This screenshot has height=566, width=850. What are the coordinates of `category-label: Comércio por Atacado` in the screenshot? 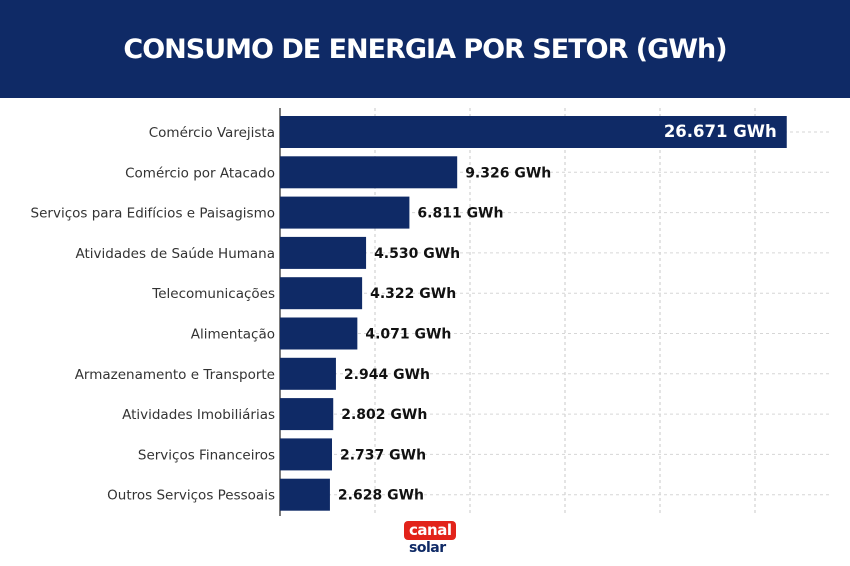 It's located at (200, 173).